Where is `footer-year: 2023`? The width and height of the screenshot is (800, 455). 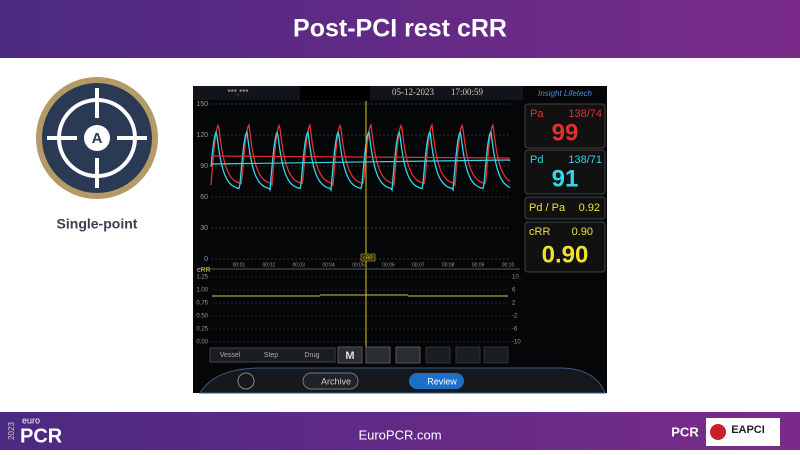 footer-year: 2023 is located at coordinates (11, 431).